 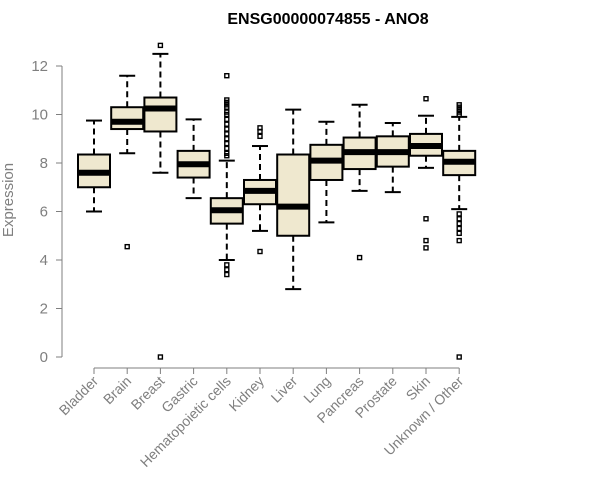 I want to click on y-tick-label: 10, so click(x=39, y=115).